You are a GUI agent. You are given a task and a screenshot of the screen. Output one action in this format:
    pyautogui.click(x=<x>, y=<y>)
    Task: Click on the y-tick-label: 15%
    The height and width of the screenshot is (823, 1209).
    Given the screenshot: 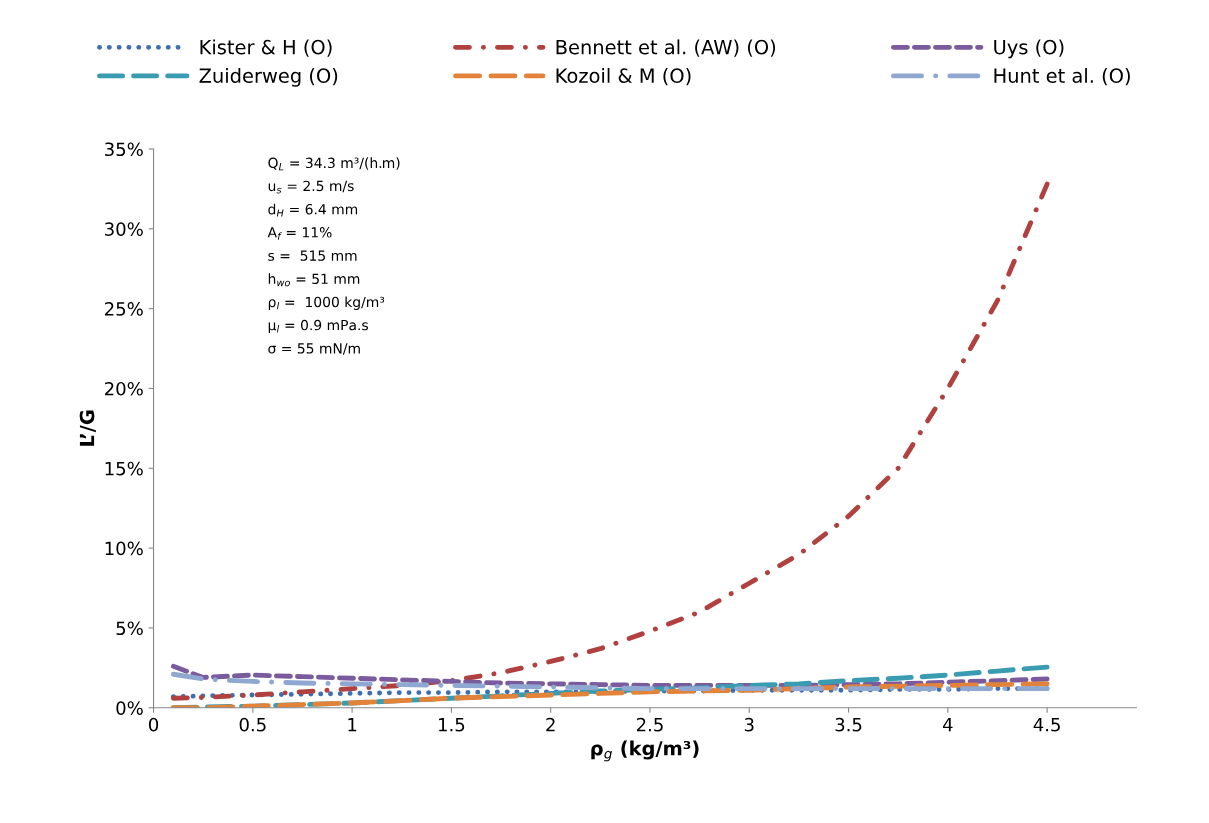 What is the action you would take?
    pyautogui.click(x=124, y=468)
    